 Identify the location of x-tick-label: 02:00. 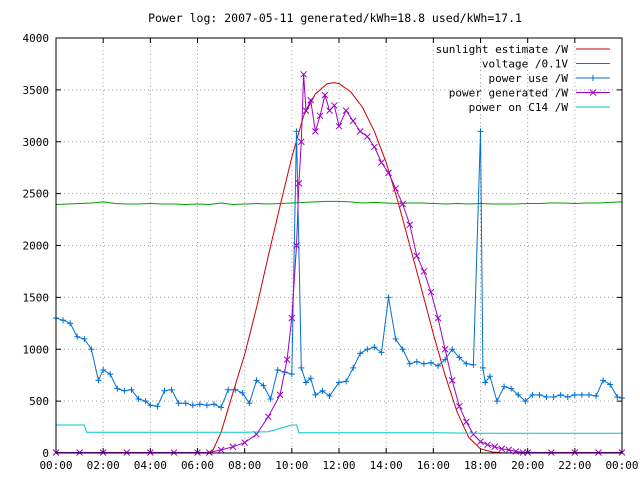
(103, 465).